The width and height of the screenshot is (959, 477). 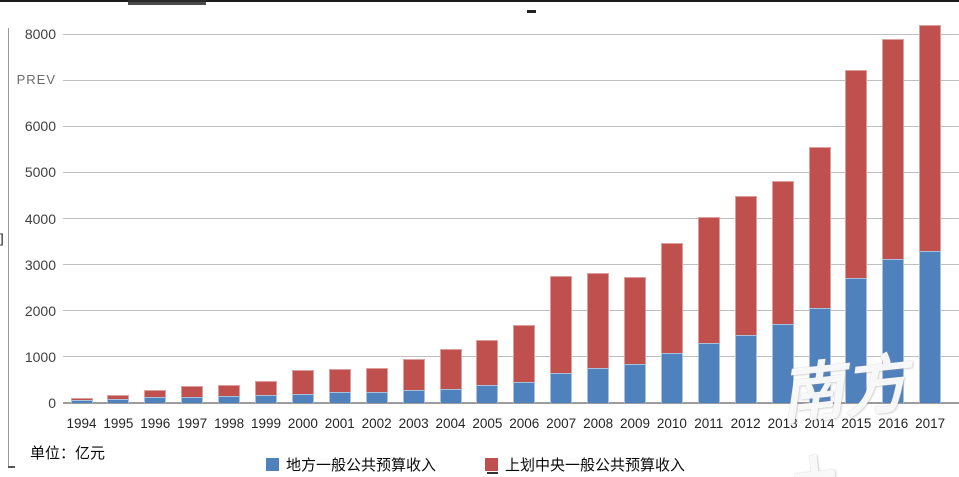 I want to click on x-axis-tick-label: 2016, so click(x=893, y=423).